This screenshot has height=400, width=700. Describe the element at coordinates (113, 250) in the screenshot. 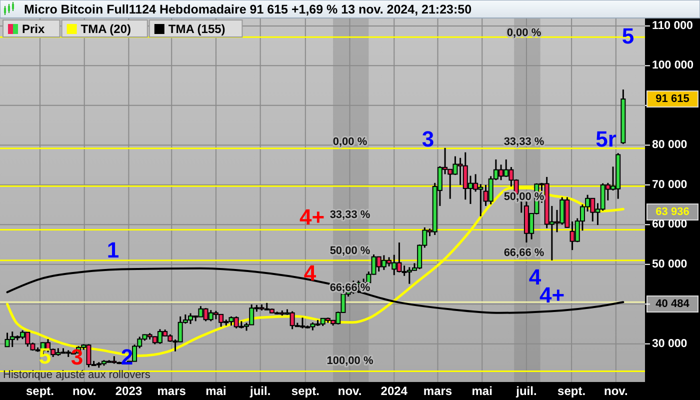

I see `annotation: 1` at that location.